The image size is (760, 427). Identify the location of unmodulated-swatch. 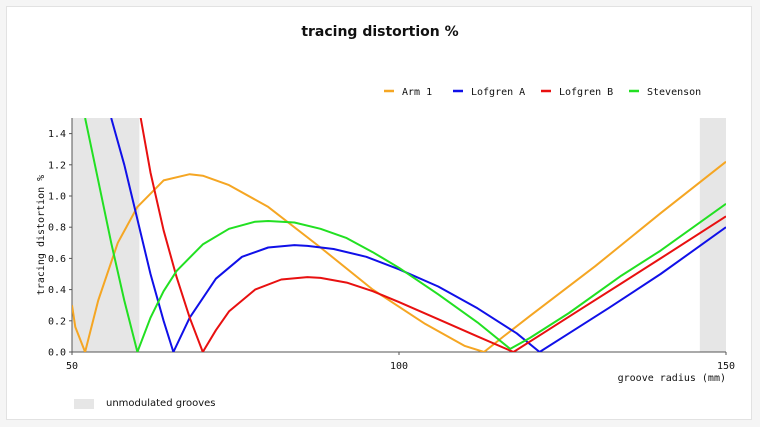
(84, 403).